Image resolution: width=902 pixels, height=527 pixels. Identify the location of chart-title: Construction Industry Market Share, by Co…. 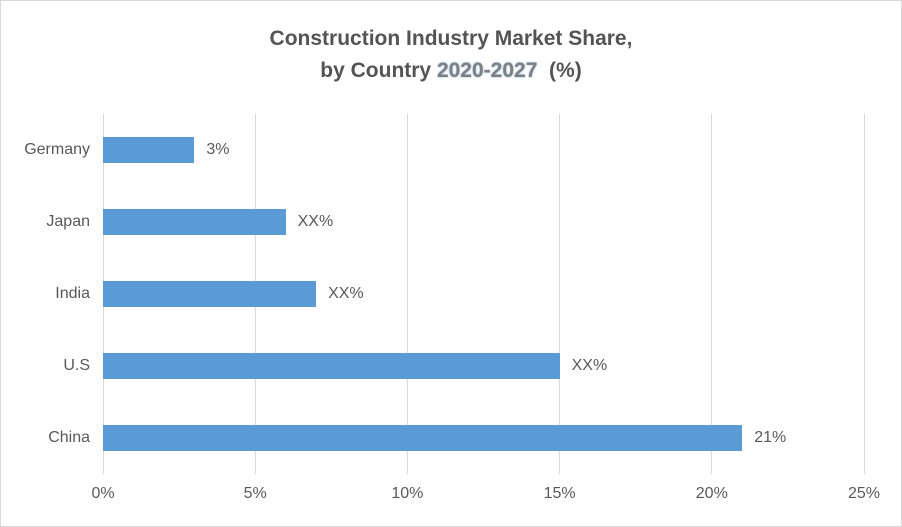
(451, 55).